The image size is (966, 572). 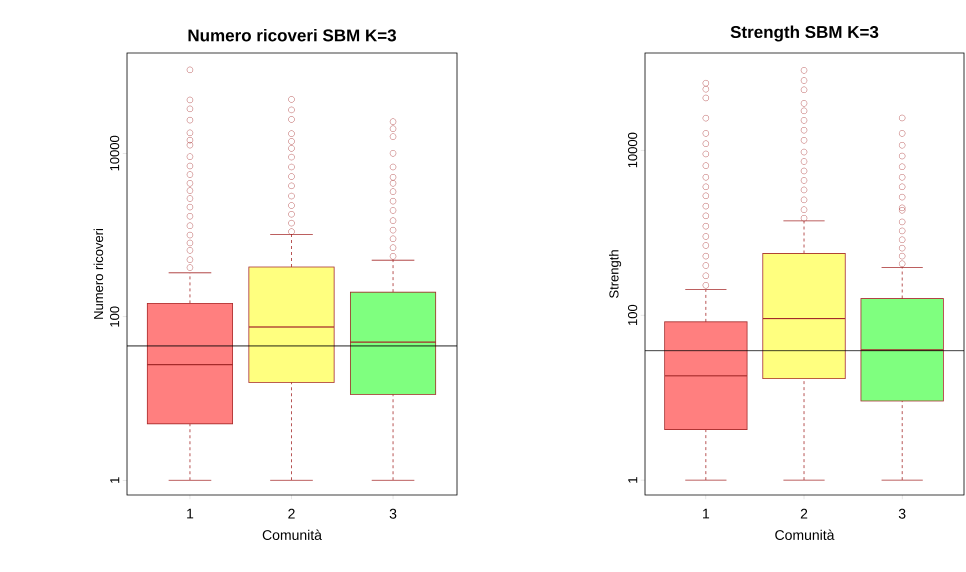 What do you see at coordinates (99, 274) in the screenshot?
I see `y-axis-title: Numero ricoveri` at bounding box center [99, 274].